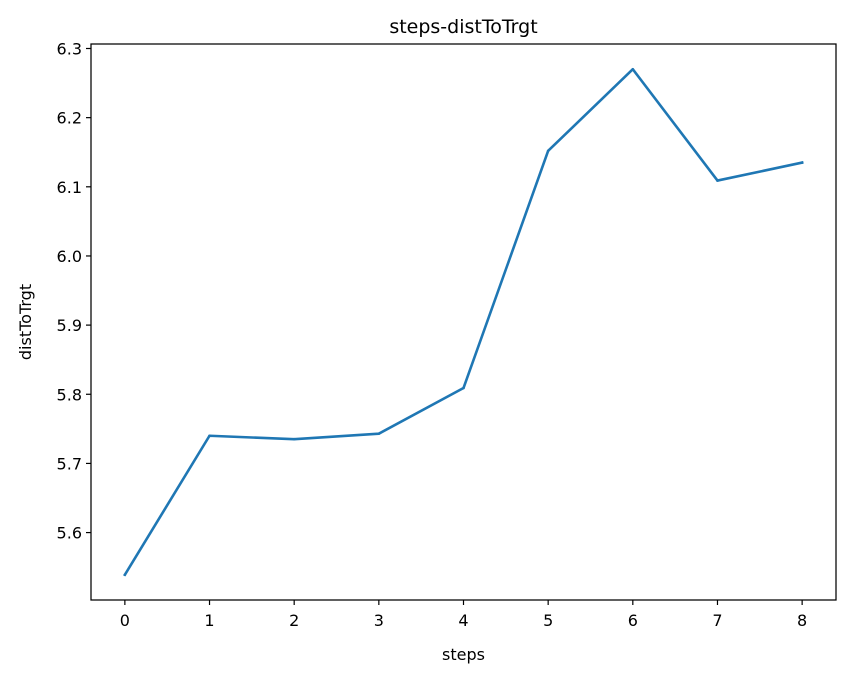 This screenshot has width=850, height=678. What do you see at coordinates (69, 463) in the screenshot?
I see `y-tick-label: 5.7` at bounding box center [69, 463].